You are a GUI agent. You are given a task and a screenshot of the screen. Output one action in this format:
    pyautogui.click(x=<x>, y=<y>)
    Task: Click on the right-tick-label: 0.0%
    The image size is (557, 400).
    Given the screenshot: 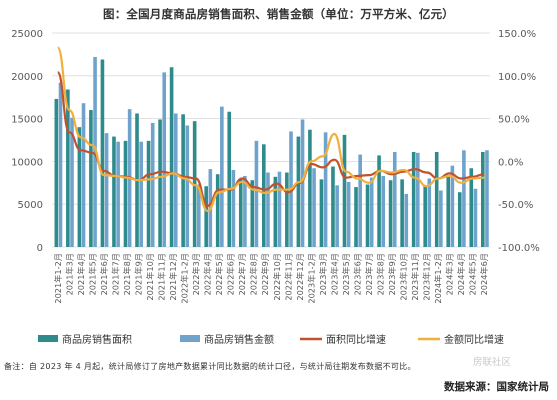 What is the action you would take?
    pyautogui.click(x=510, y=162)
    